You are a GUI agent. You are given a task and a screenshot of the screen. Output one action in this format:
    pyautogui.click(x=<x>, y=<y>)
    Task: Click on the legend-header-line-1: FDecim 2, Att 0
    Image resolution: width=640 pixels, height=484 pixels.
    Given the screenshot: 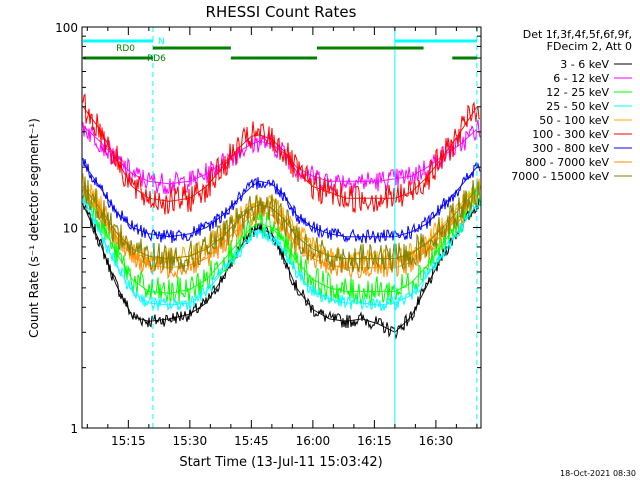 What is the action you would take?
    pyautogui.click(x=589, y=46)
    